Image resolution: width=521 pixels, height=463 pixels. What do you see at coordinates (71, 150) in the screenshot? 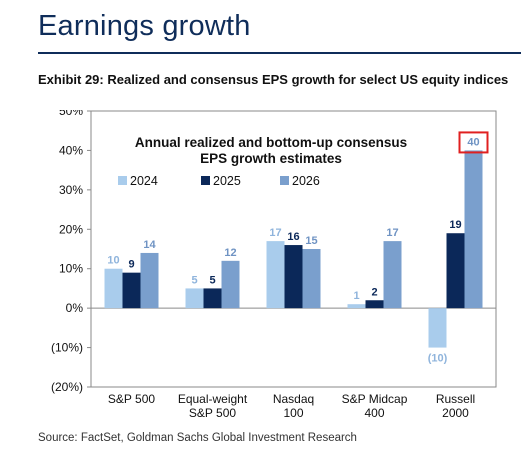
I see `y-tick-label: 40%` at bounding box center [71, 150].